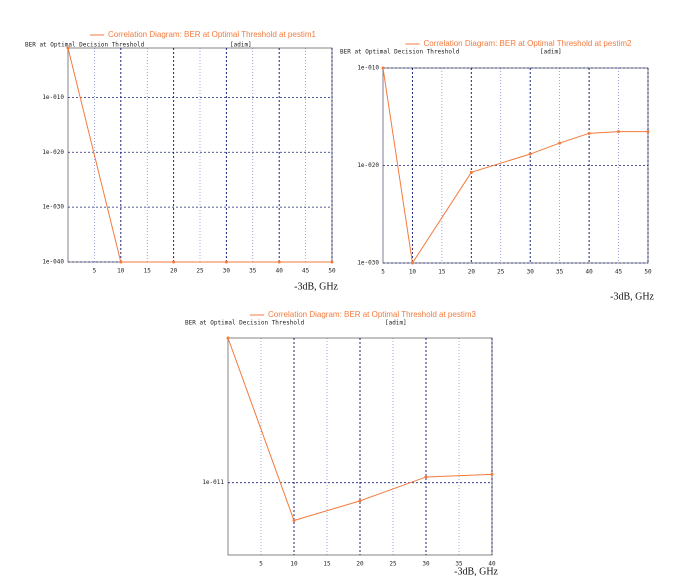  Describe the element at coordinates (213, 482) in the screenshot. I see `y-tick-label: 1e-011` at that location.